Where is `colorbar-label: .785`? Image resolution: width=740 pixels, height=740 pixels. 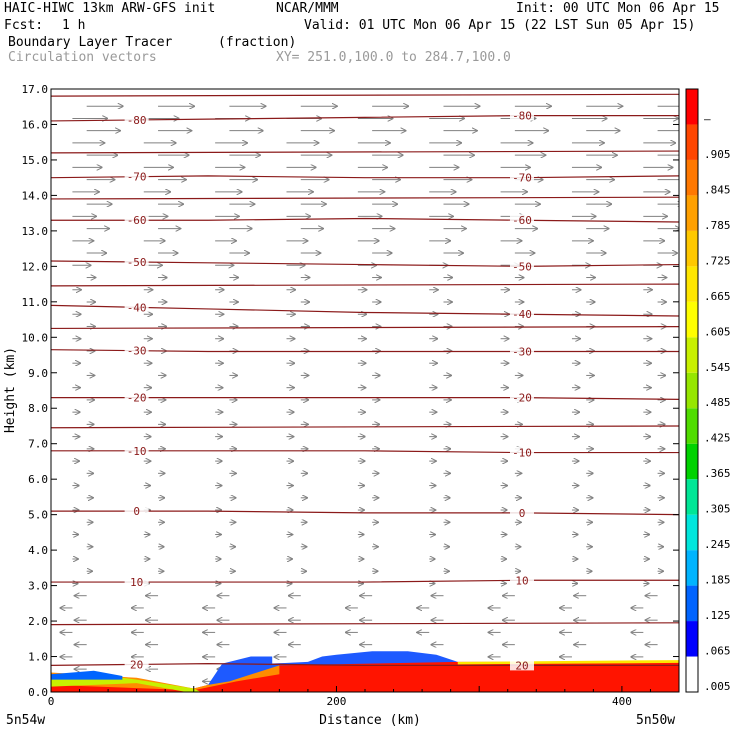
colorbar-label: .785 is located at coordinates (717, 225).